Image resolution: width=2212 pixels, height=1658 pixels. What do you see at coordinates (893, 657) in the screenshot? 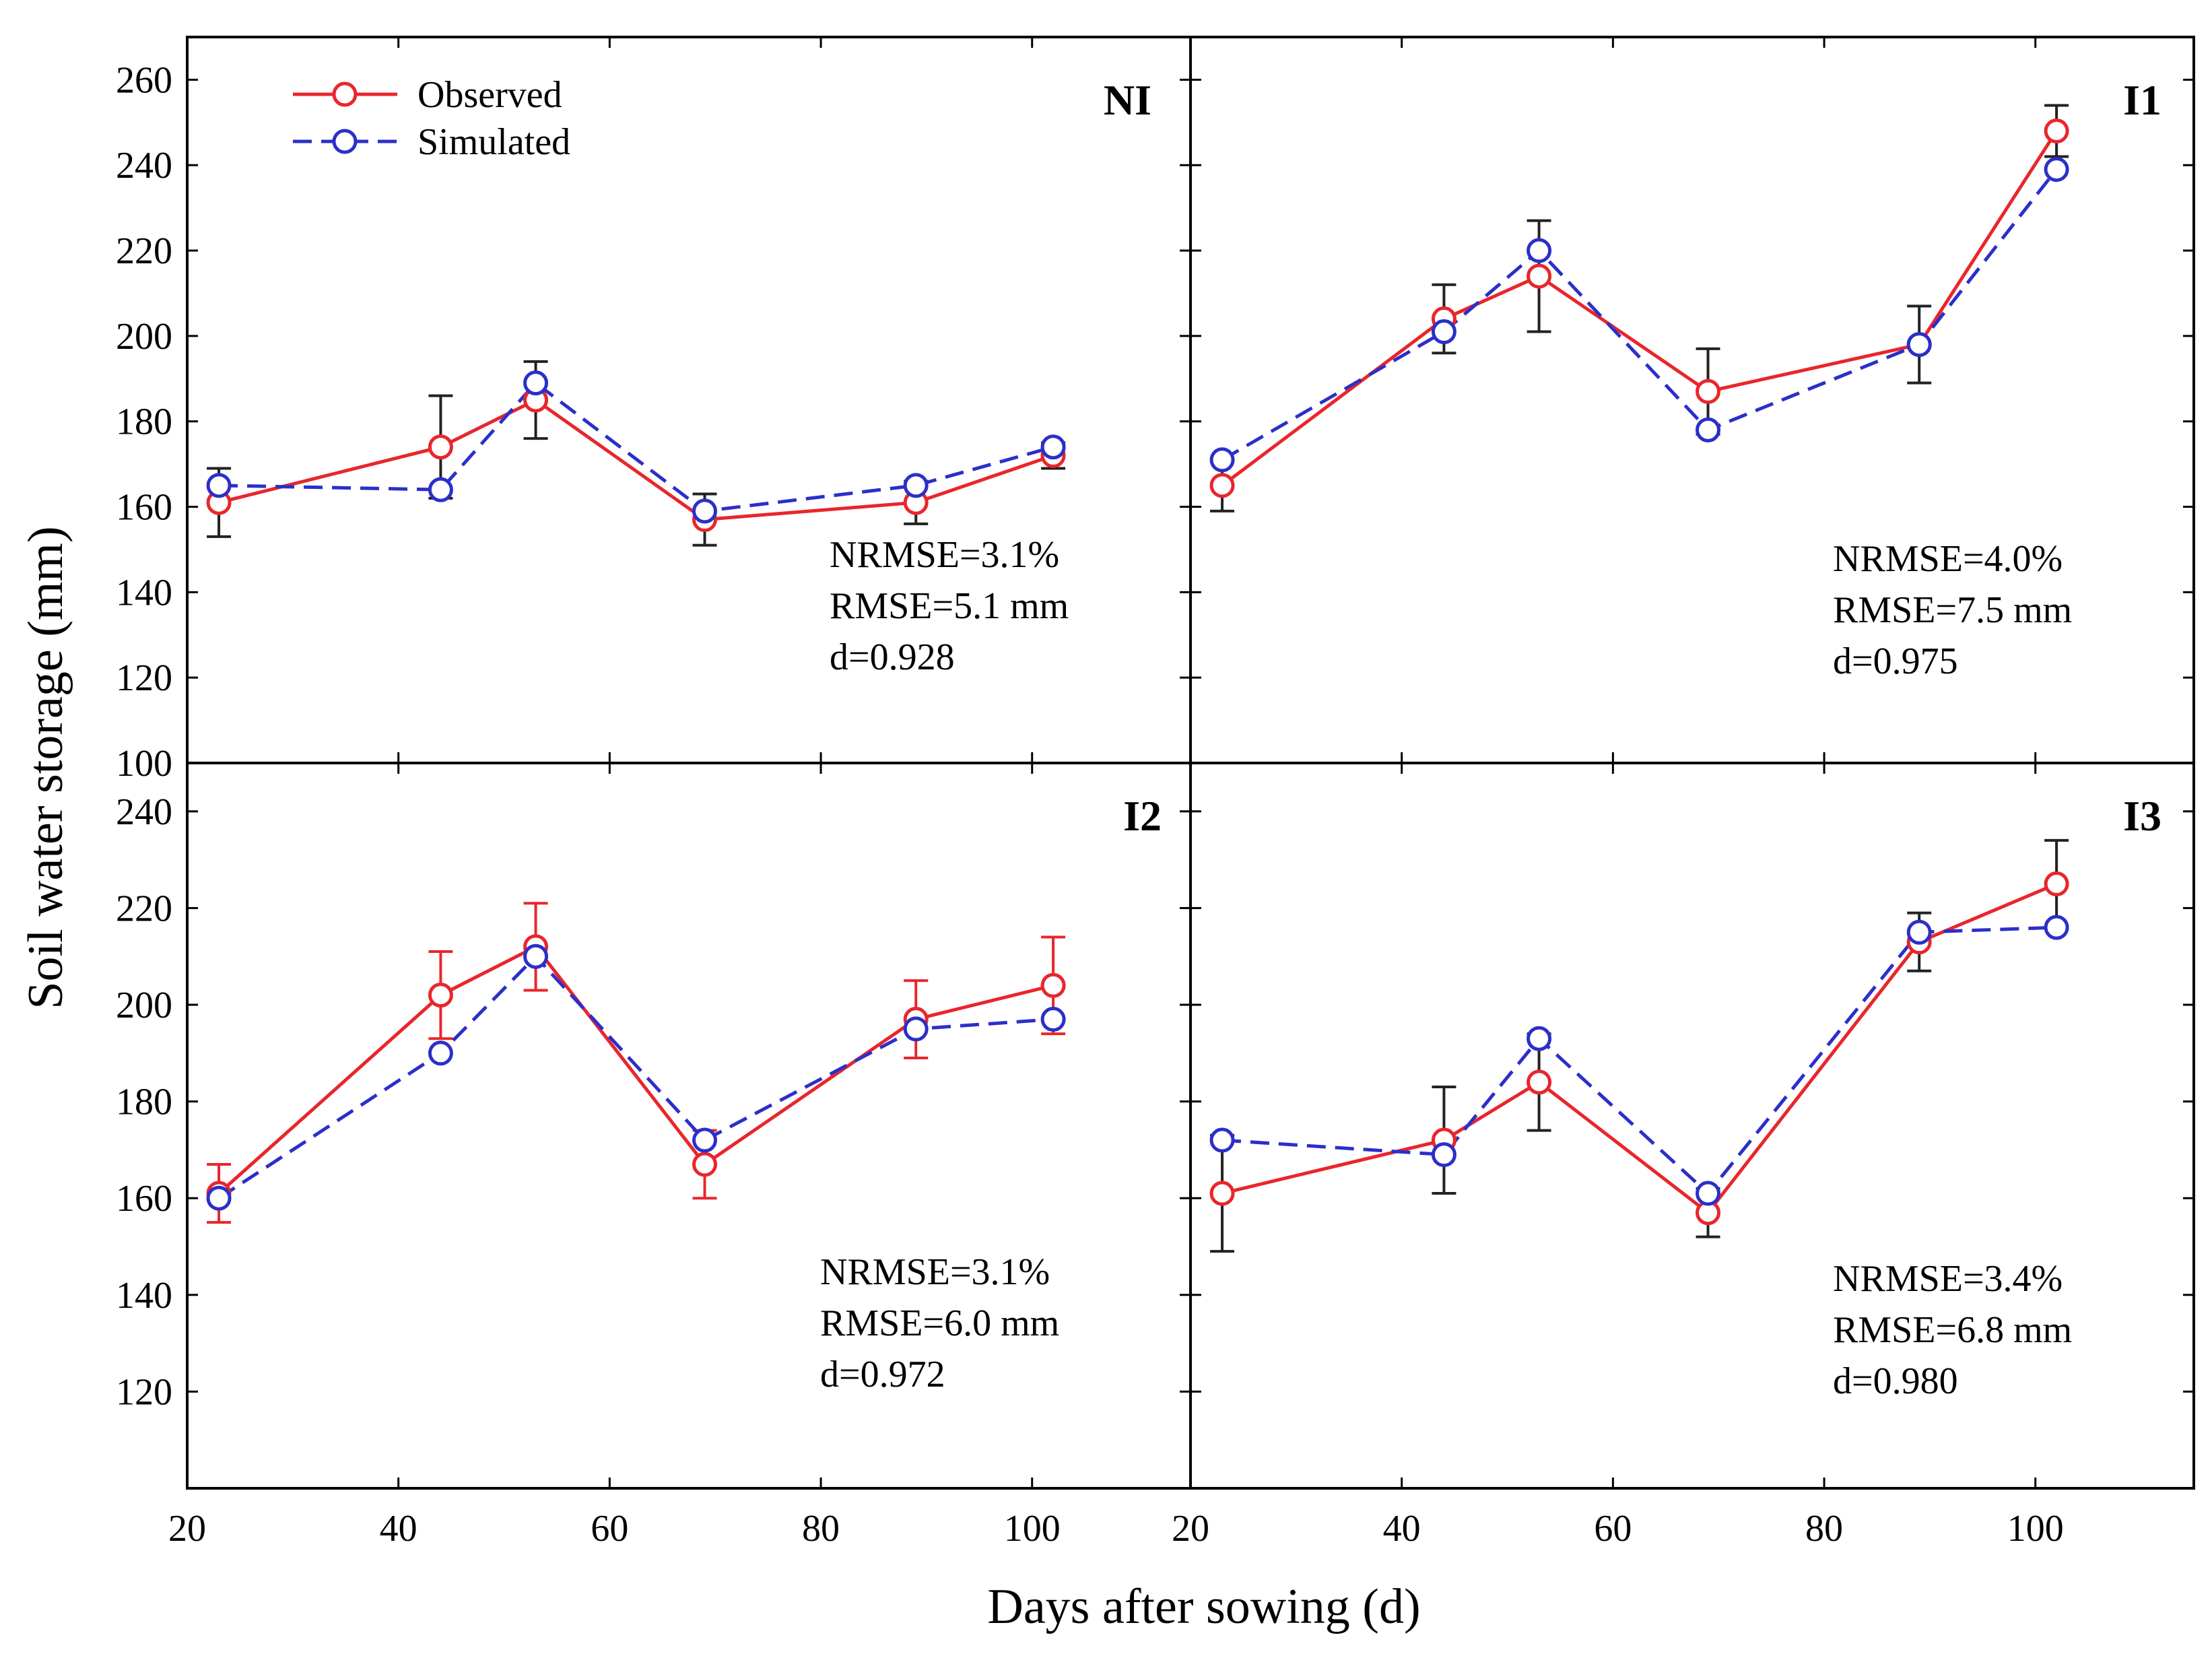
I see `panel-stats-line: d=0.928` at bounding box center [893, 657].